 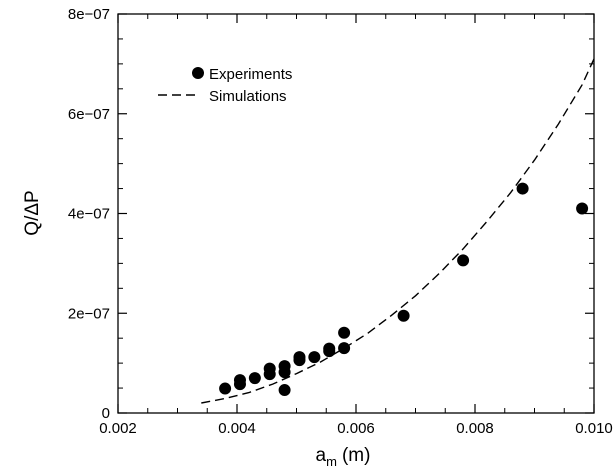 I want to click on legend: Experiments Simulations, so click(x=225, y=85).